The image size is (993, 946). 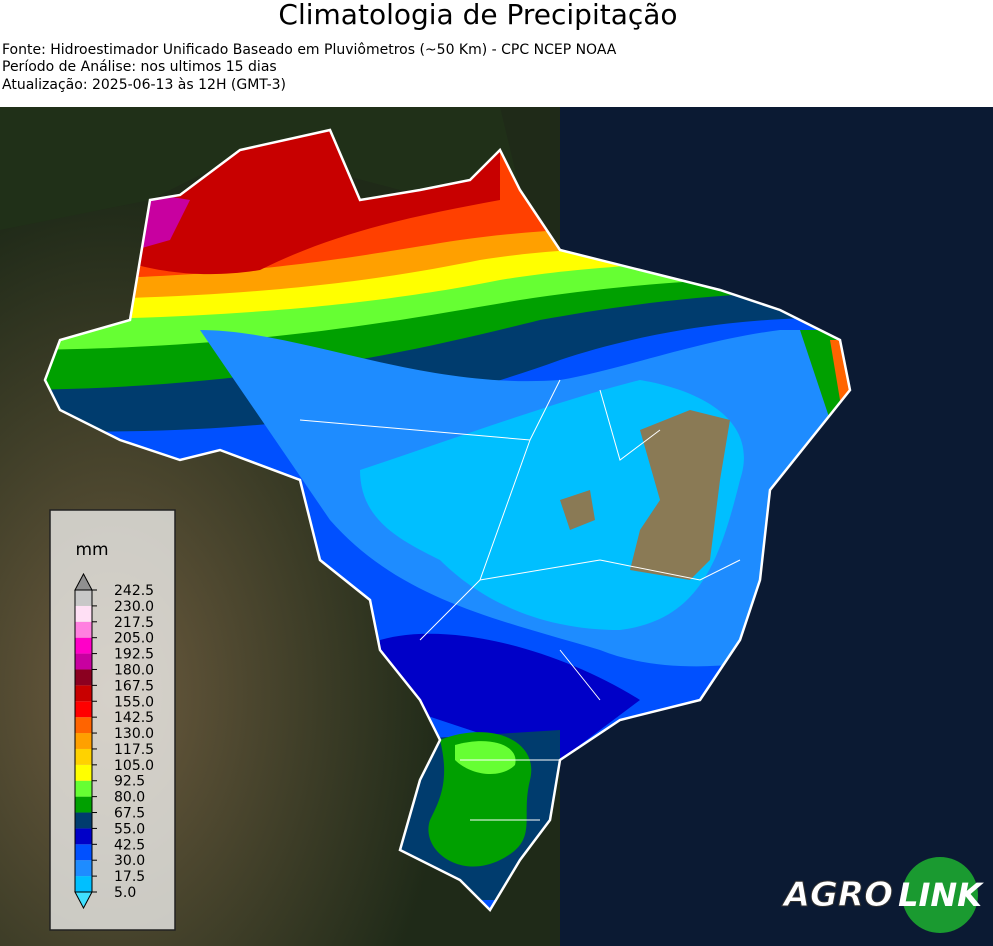 I want to click on colorbar-label: 105.0, so click(x=134, y=766).